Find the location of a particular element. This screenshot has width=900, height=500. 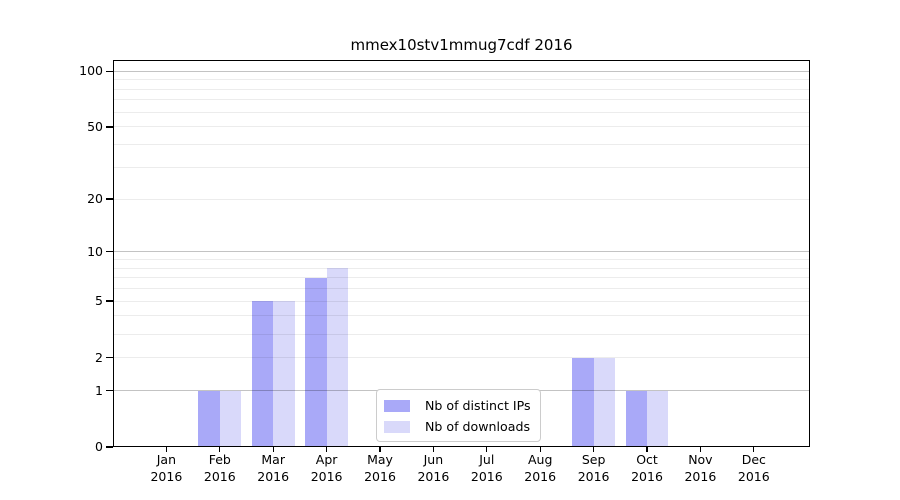

x-tick-label-may: May 2016 is located at coordinates (380, 468).